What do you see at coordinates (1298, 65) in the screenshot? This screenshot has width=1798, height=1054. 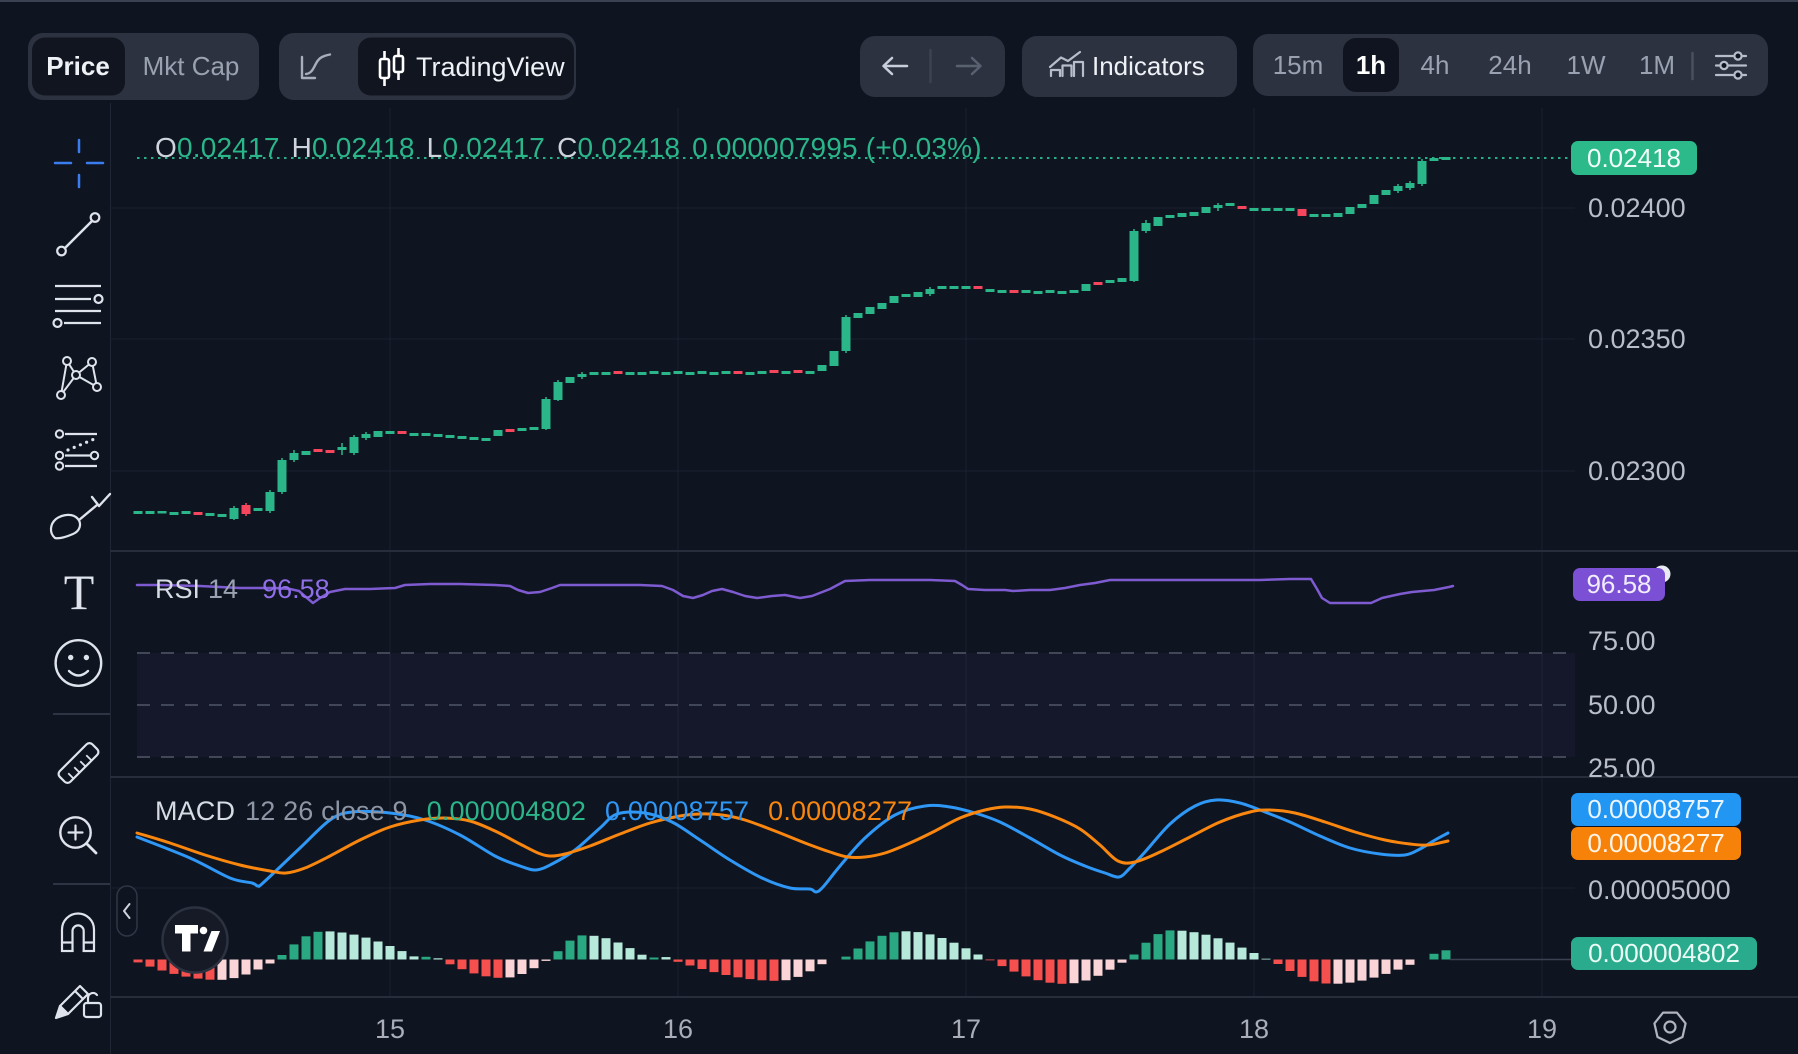 I see `svg-text: 15m` at bounding box center [1298, 65].